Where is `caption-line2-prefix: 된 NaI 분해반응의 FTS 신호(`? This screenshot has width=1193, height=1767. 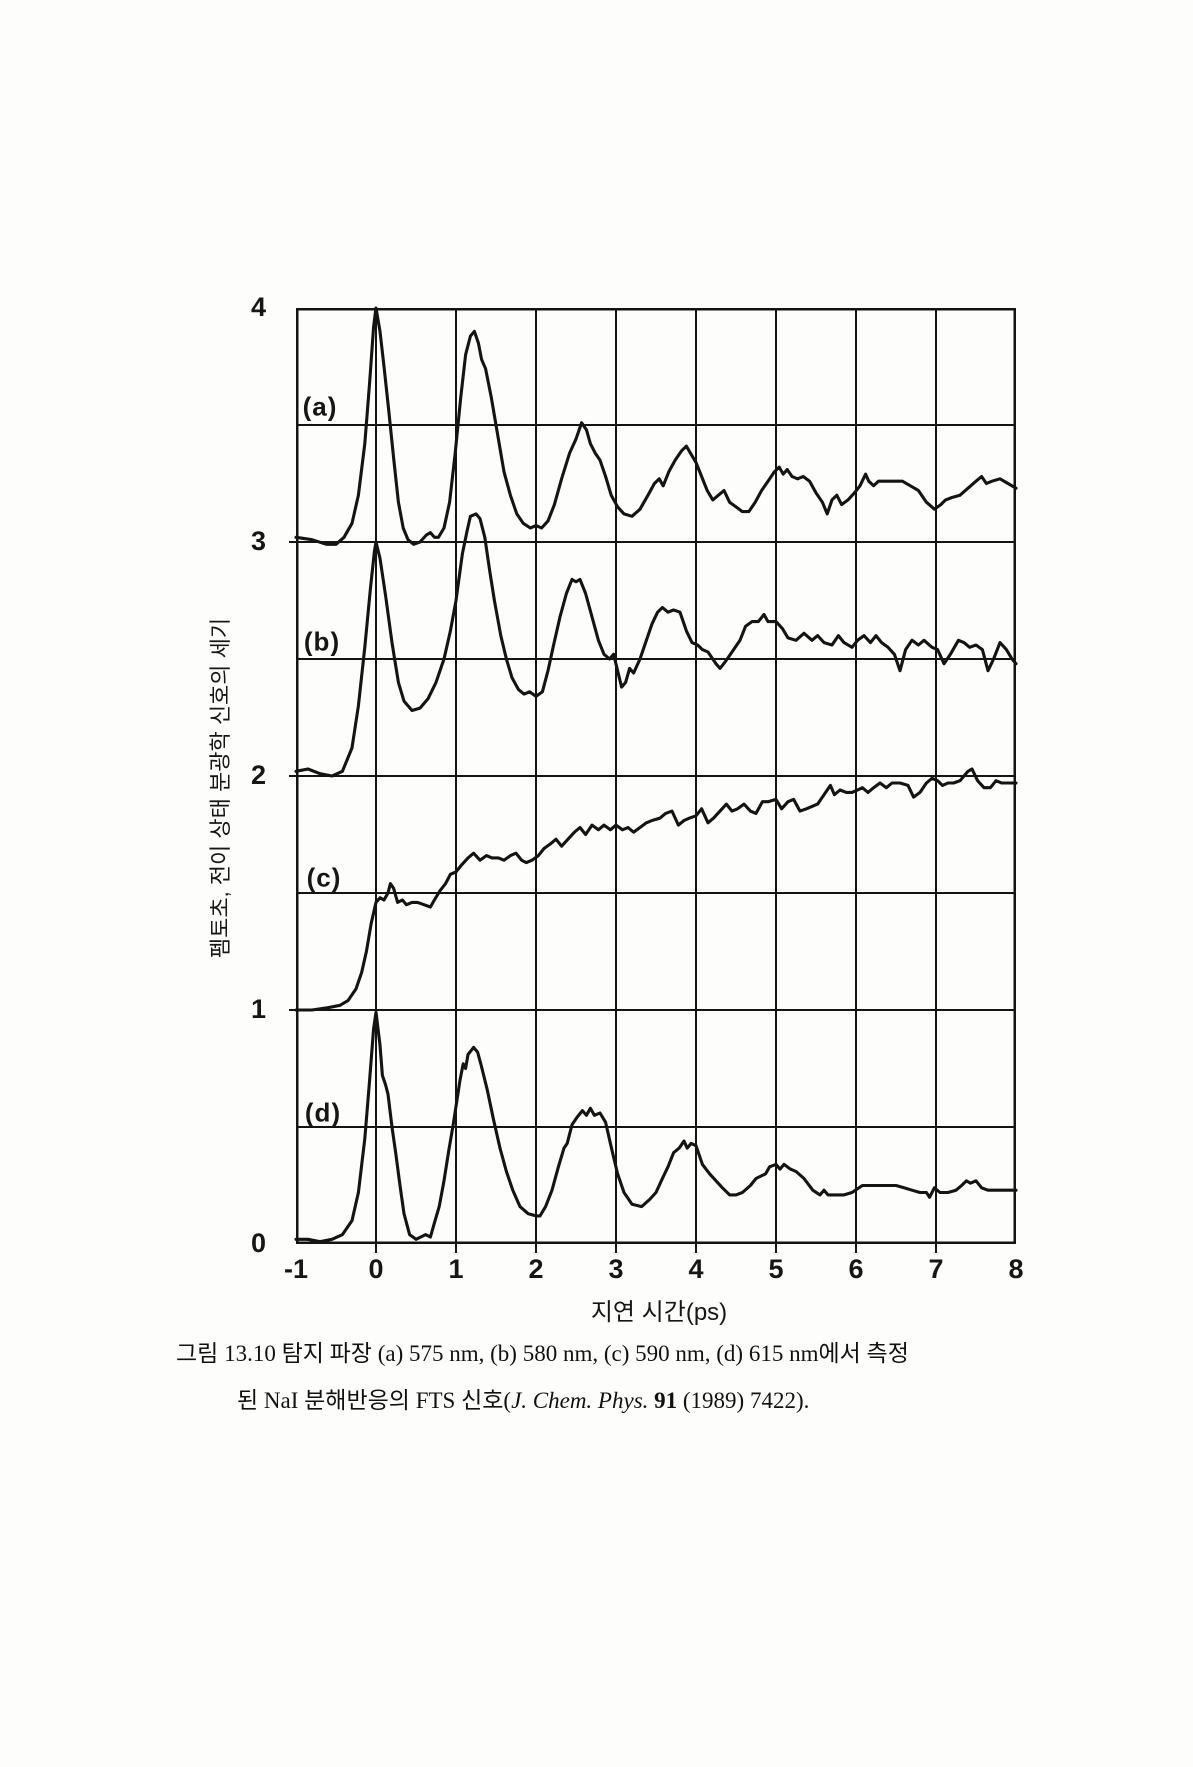 caption-line2-prefix: 된 NaI 분해반응의 FTS 신호( is located at coordinates (374, 1400).